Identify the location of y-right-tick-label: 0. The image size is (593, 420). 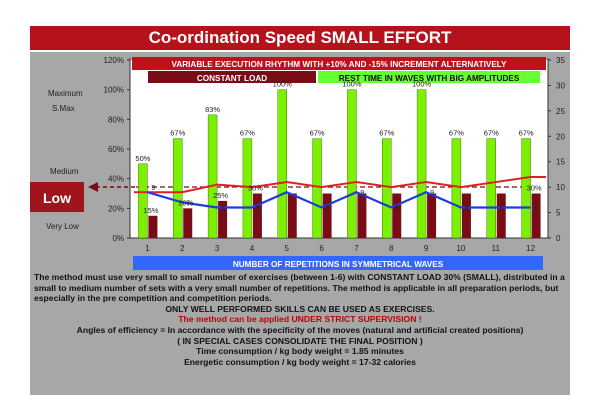
(558, 238).